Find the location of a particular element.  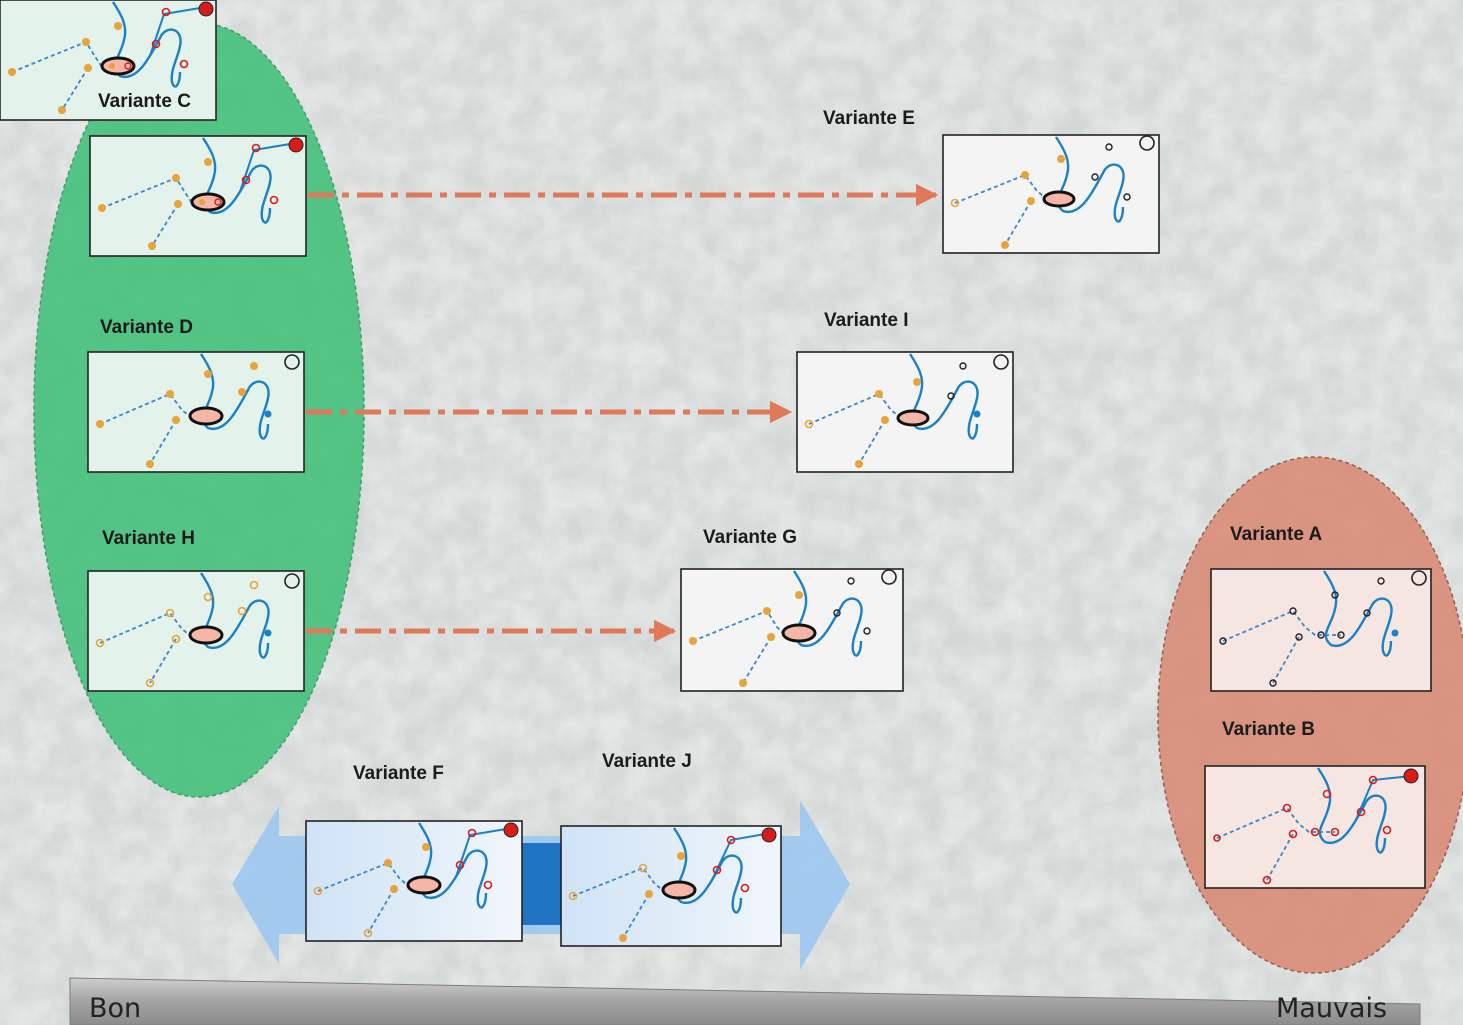

label-variante-d: Variante D is located at coordinates (146, 327).